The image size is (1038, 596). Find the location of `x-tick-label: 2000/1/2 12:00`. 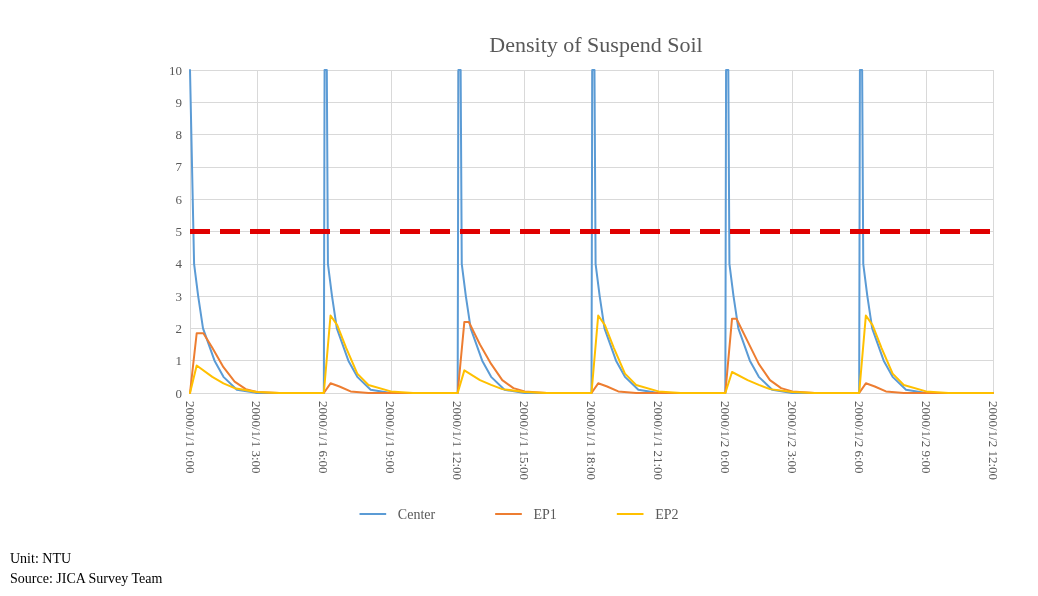

x-tick-label: 2000/1/2 12:00 is located at coordinates (993, 441).